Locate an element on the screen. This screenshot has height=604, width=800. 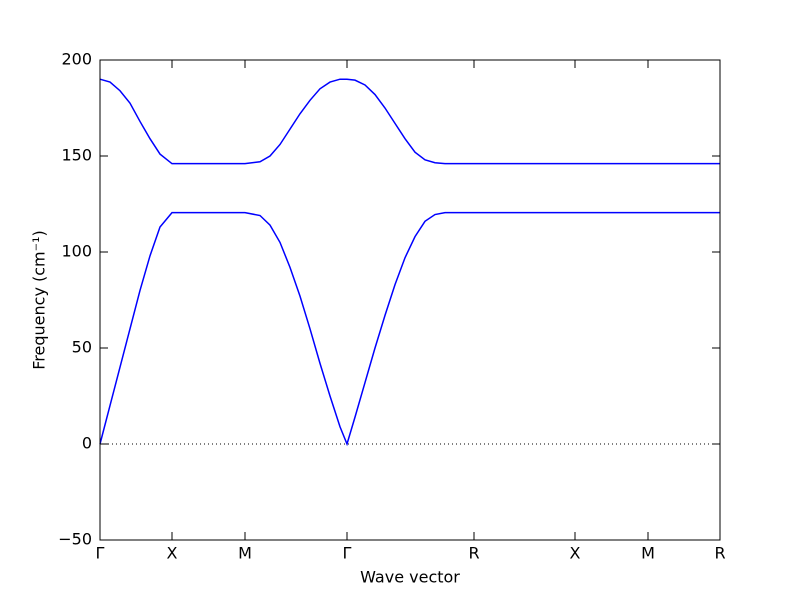
x-axis-label: Wave vector is located at coordinates (410, 577).